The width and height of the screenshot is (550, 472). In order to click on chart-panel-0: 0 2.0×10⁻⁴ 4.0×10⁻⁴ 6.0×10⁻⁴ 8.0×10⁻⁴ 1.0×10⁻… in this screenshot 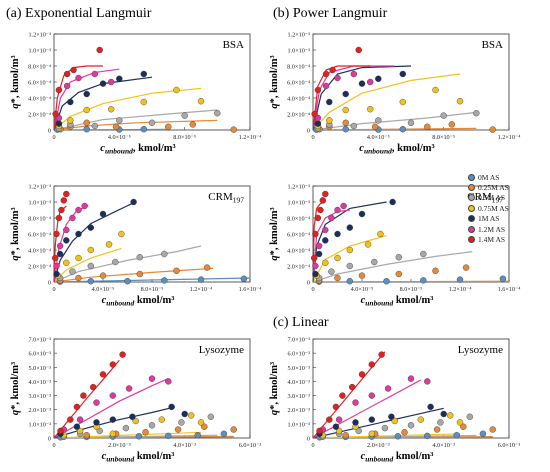, I will do `click(135, 94)`.